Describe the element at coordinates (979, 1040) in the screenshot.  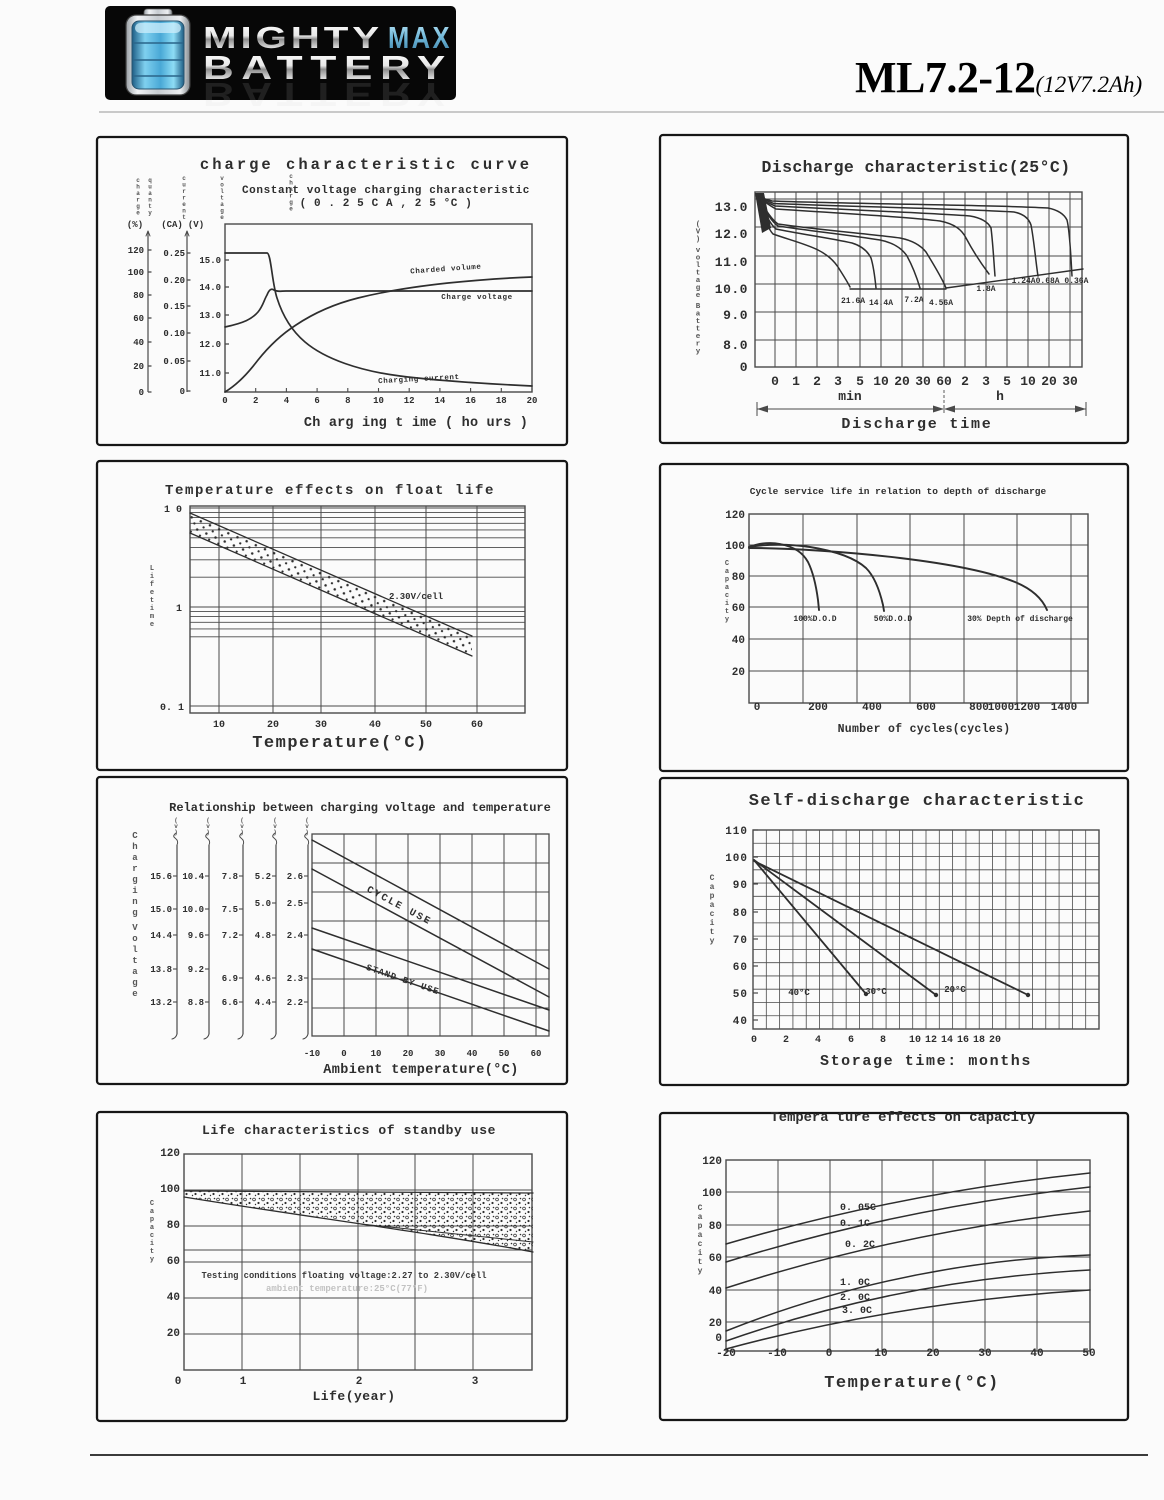
I see `svg-text: 18` at that location.